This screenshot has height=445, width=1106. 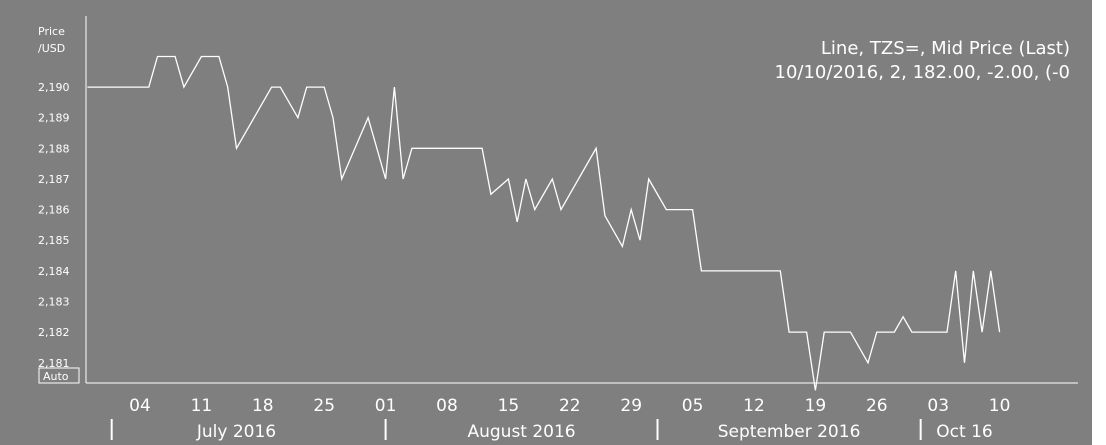 I want to click on y-tick-label: 2,188, so click(x=54, y=148).